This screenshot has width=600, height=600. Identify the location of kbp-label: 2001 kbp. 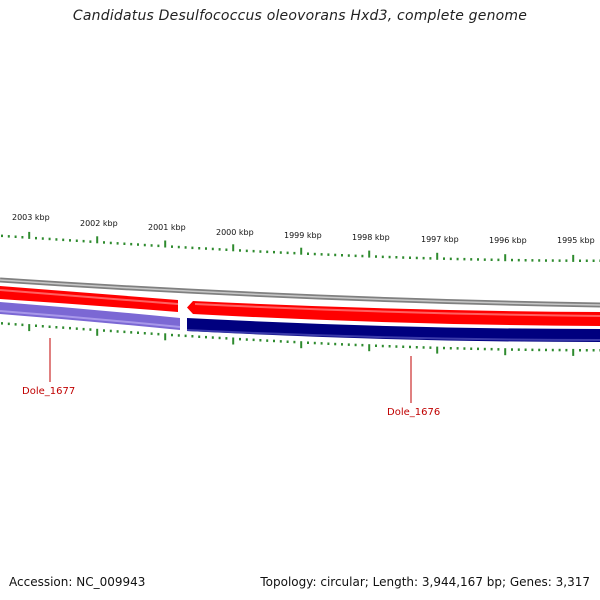
(167, 227).